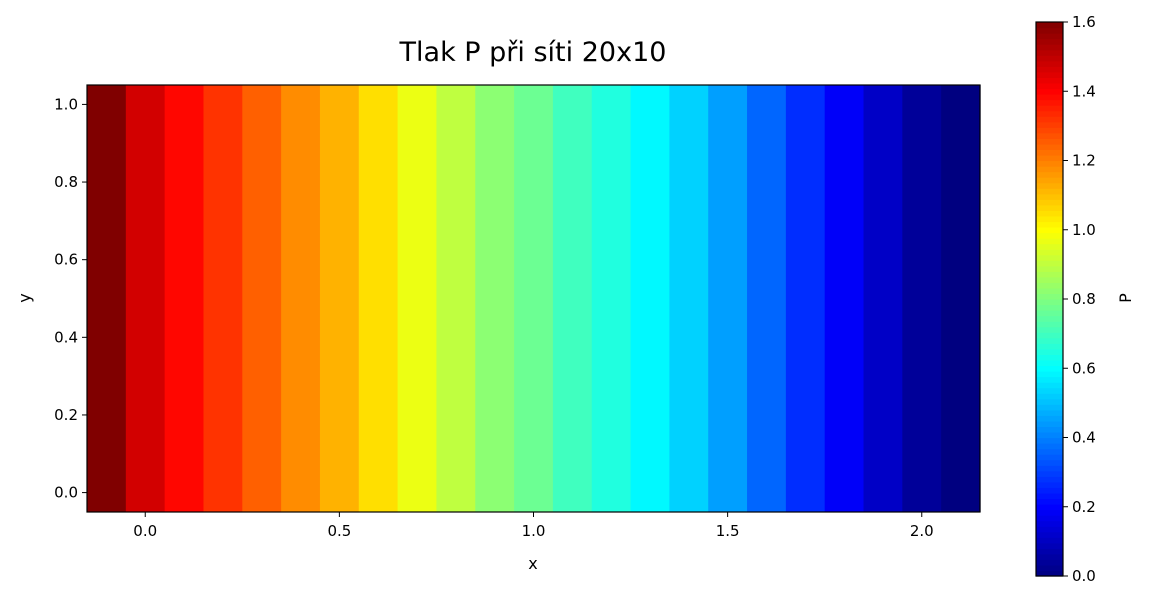 The height and width of the screenshot is (606, 1150). What do you see at coordinates (1084, 299) in the screenshot?
I see `colorbar-tick-label: 0.8` at bounding box center [1084, 299].